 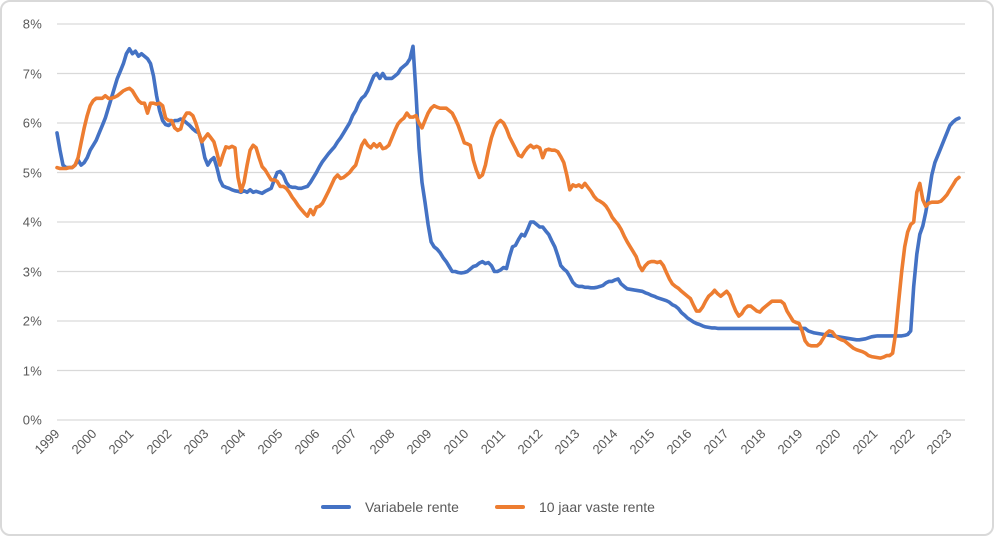 I want to click on y-tick-label: 7%, so click(x=32, y=73).